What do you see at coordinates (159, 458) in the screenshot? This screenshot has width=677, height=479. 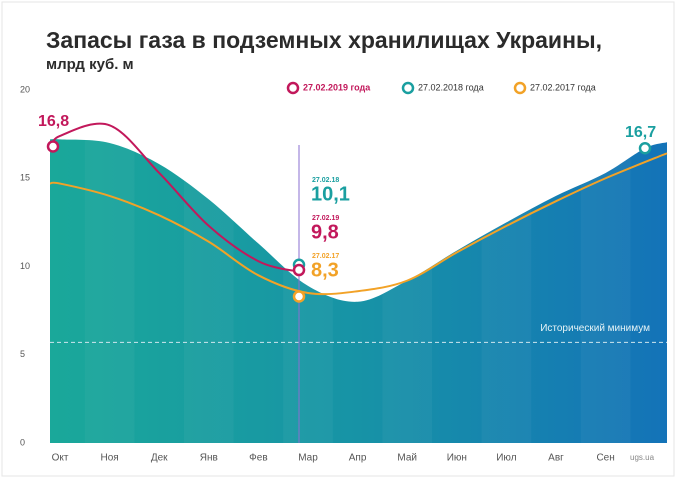 I see `x-tick-label: Дек` at bounding box center [159, 458].